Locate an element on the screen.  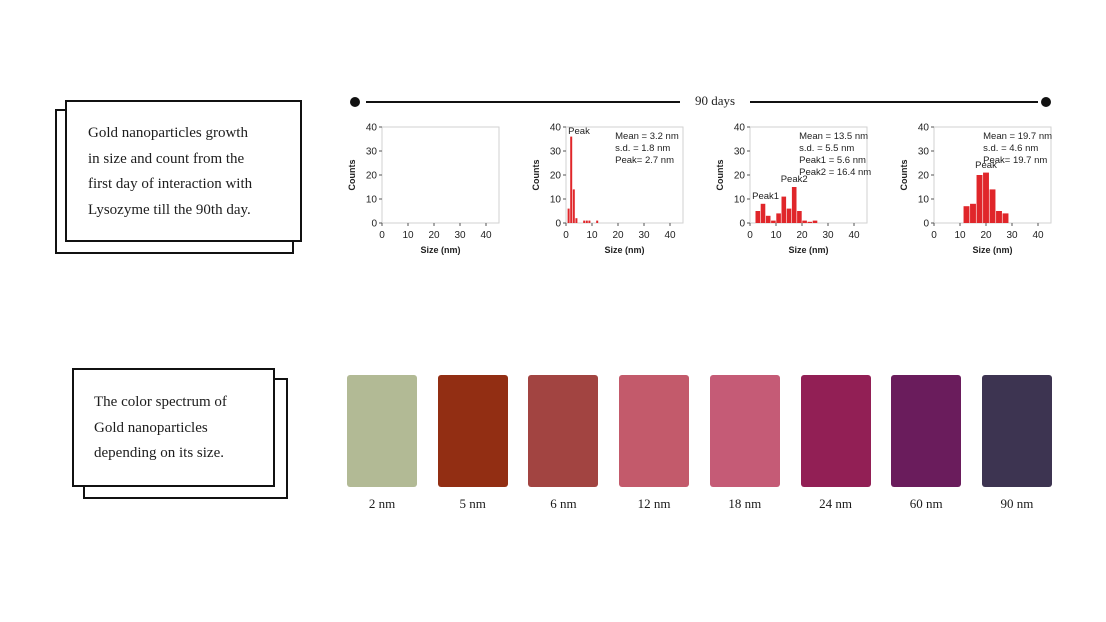
timeline: 90 days is located at coordinates (702, 102).